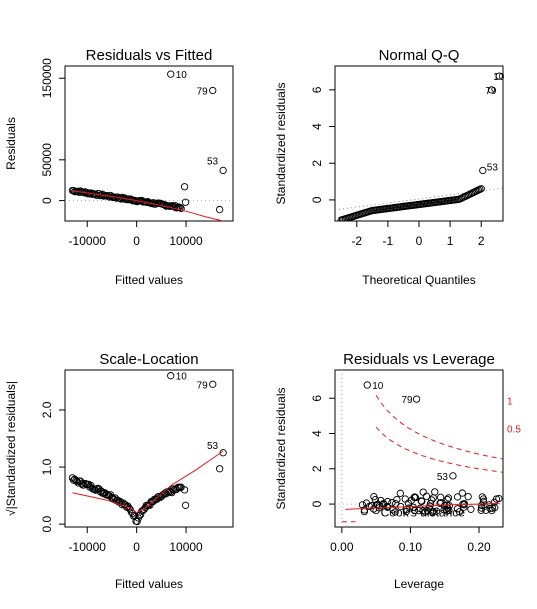  I want to click on plot-title: Residuals vs Fitted, so click(149, 55).